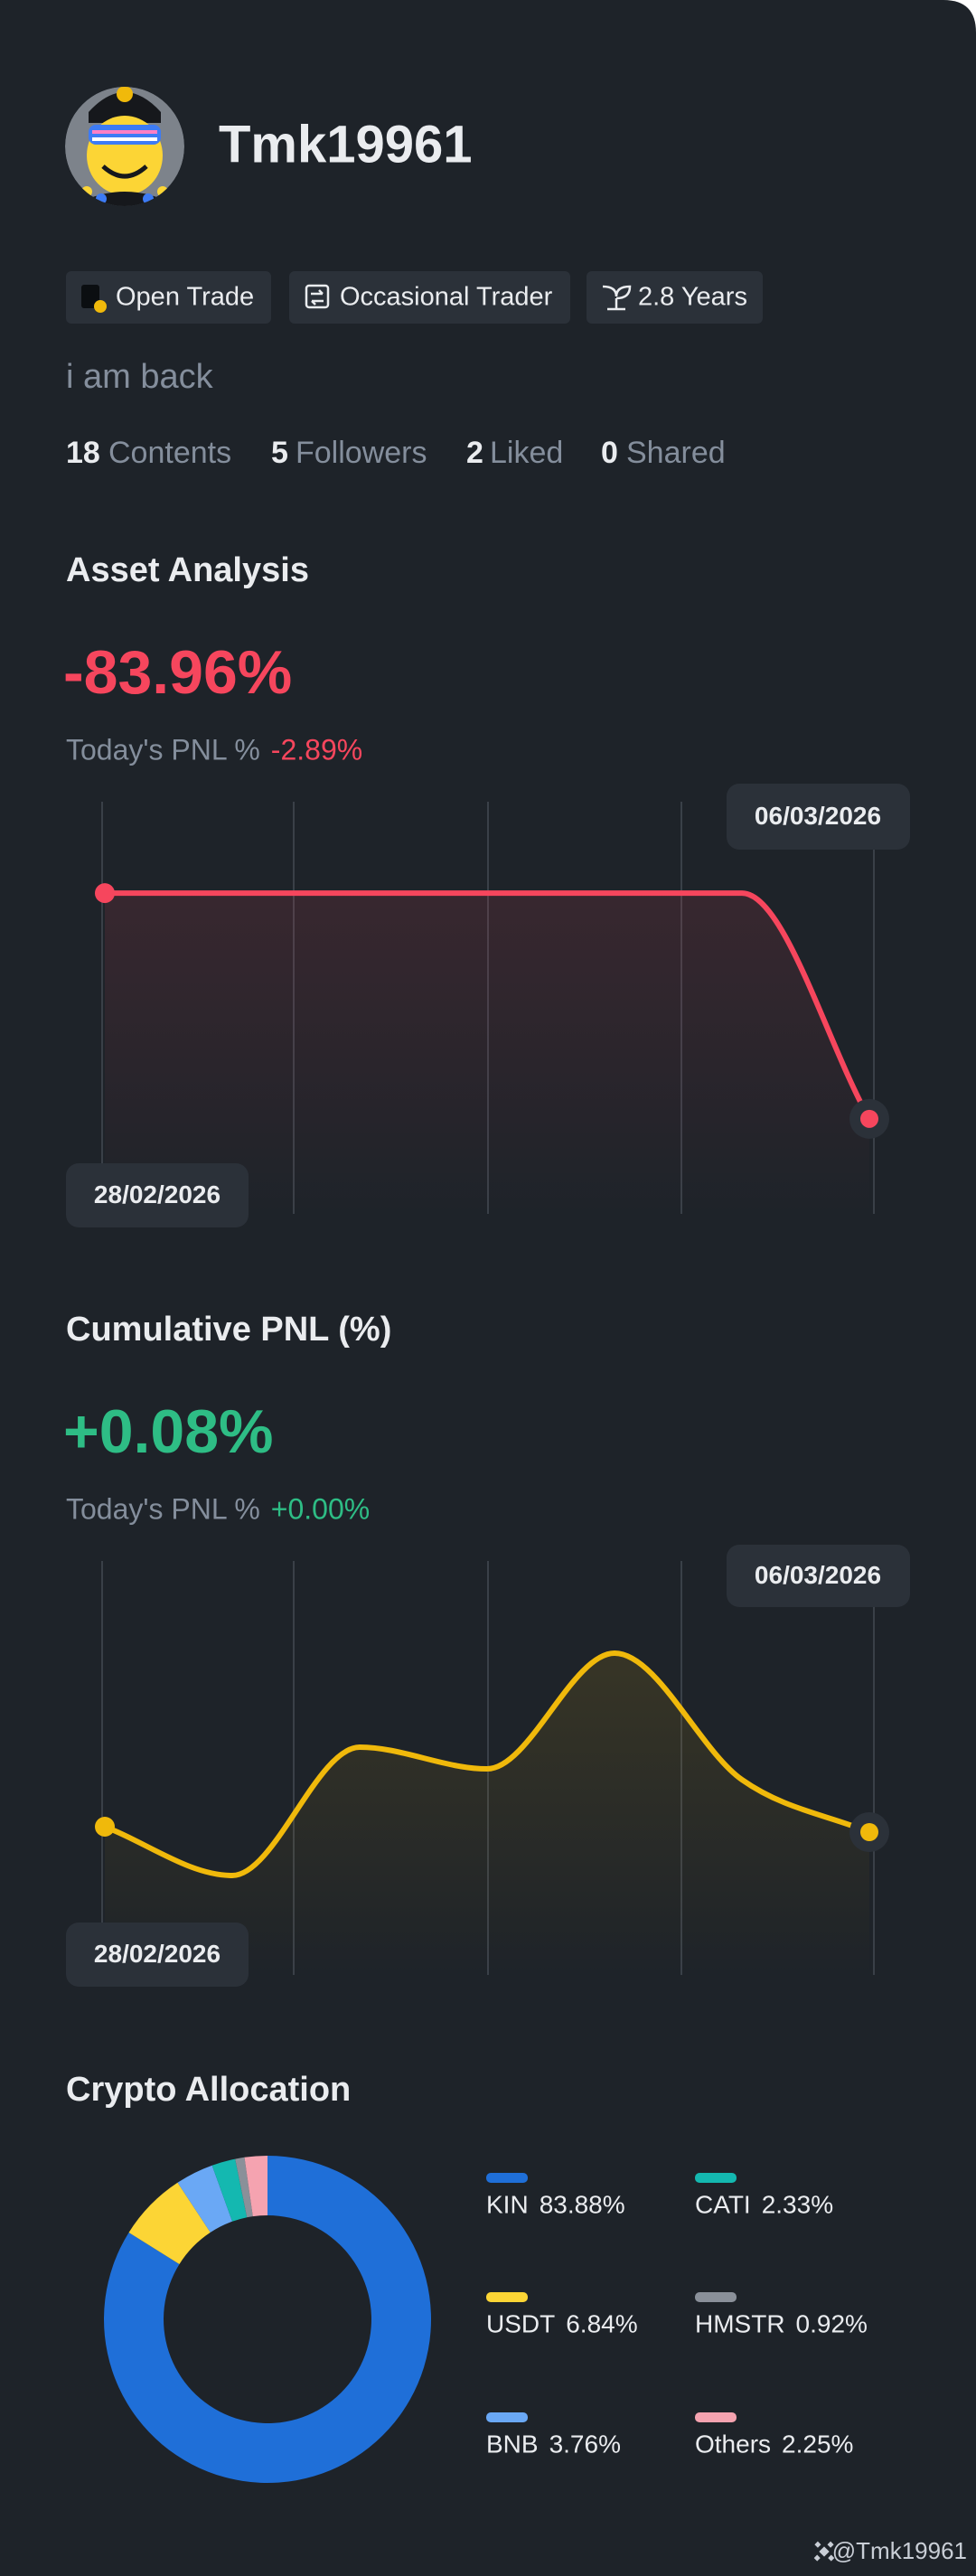 Image resolution: width=976 pixels, height=2576 pixels. I want to click on section-title: Crypto Allocation, so click(208, 2090).